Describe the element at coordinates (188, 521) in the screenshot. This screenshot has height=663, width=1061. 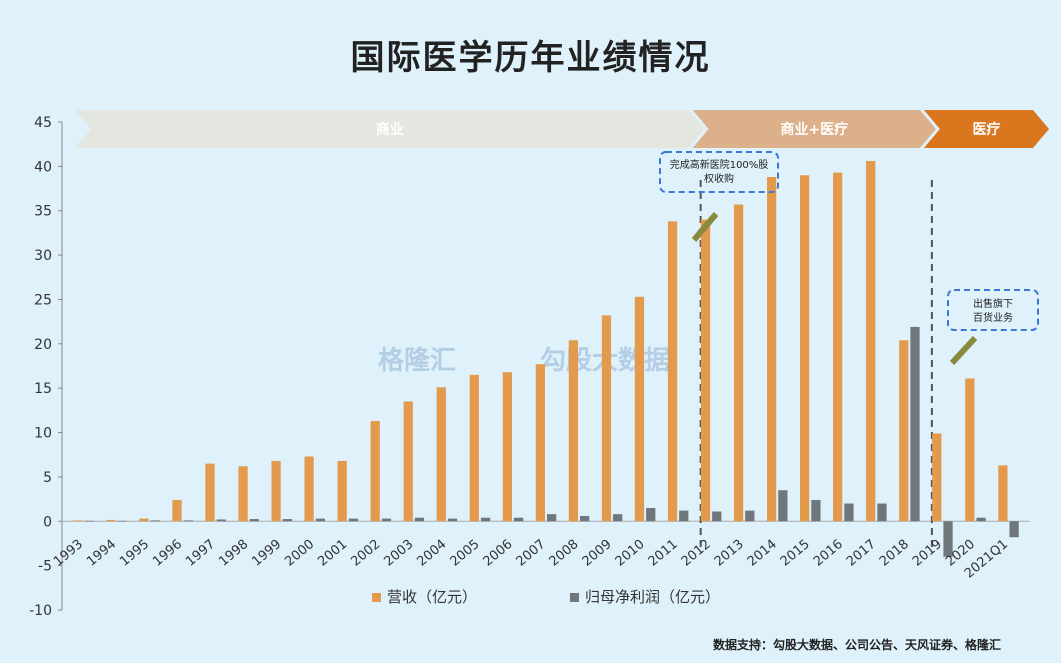
I see `bar-net-profit-1996` at that location.